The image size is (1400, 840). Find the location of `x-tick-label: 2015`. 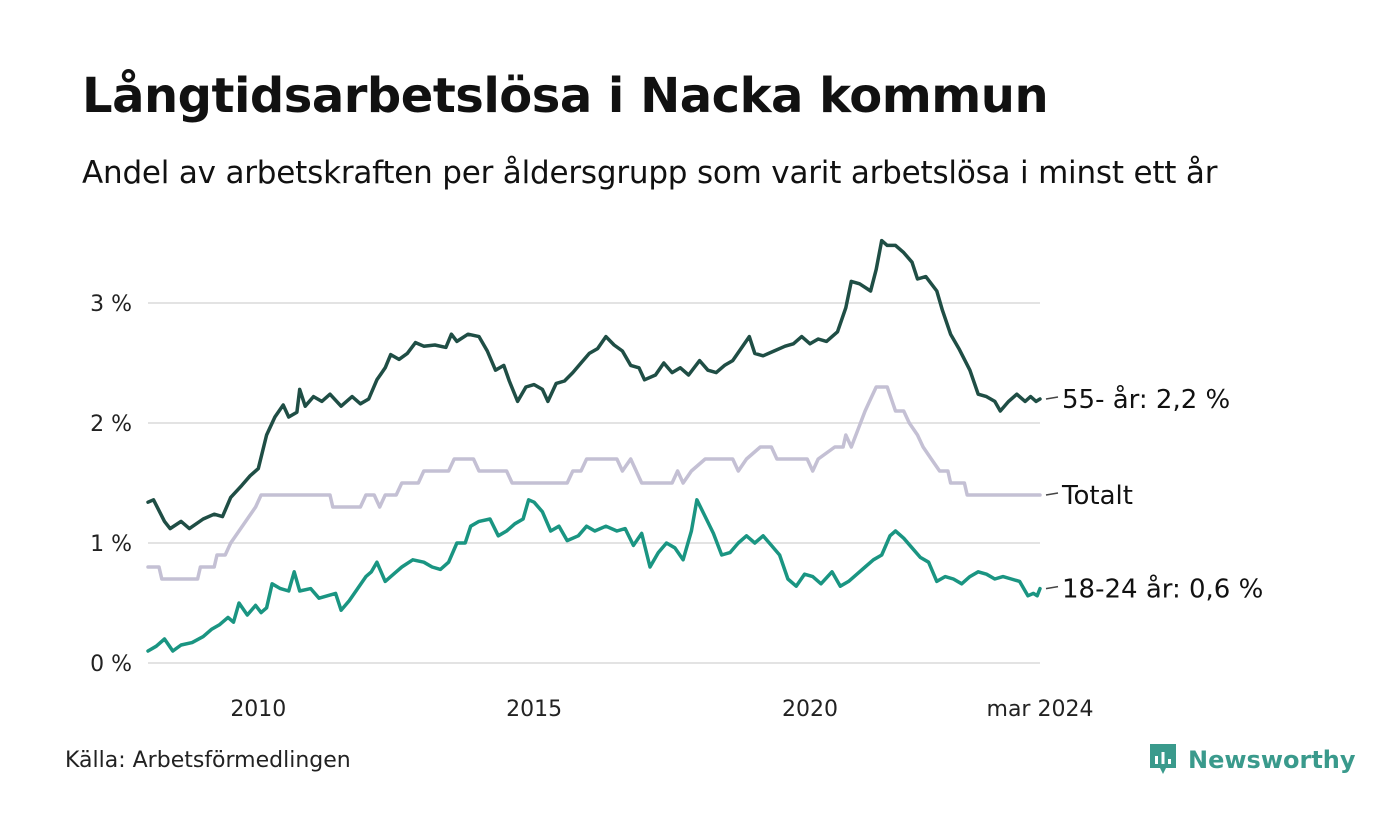

x-tick-label: 2015 is located at coordinates (534, 709).